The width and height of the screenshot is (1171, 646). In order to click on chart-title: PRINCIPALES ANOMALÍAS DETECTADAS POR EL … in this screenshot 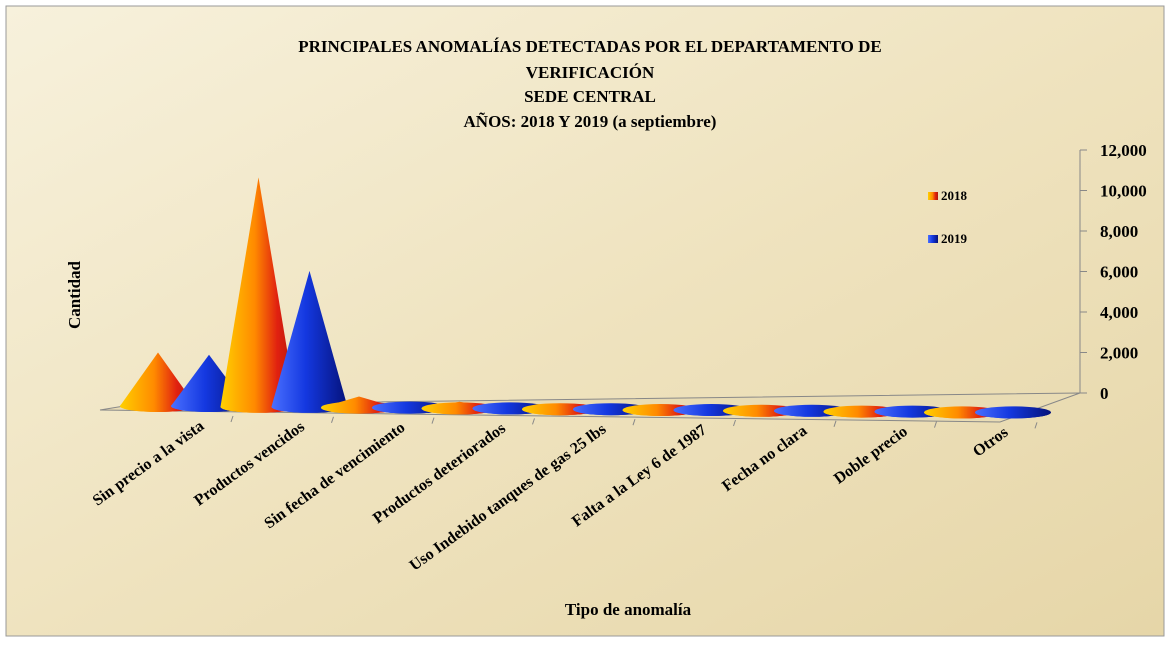, I will do `click(589, 46)`.